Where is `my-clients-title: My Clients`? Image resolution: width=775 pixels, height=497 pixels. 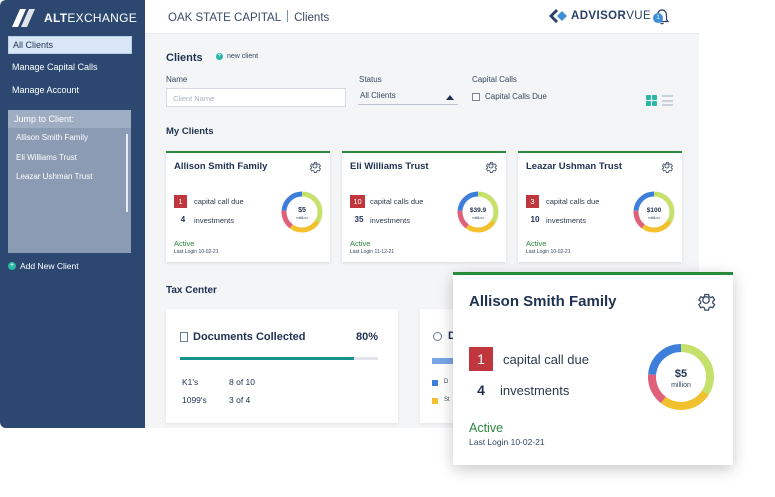 my-clients-title: My Clients is located at coordinates (190, 131).